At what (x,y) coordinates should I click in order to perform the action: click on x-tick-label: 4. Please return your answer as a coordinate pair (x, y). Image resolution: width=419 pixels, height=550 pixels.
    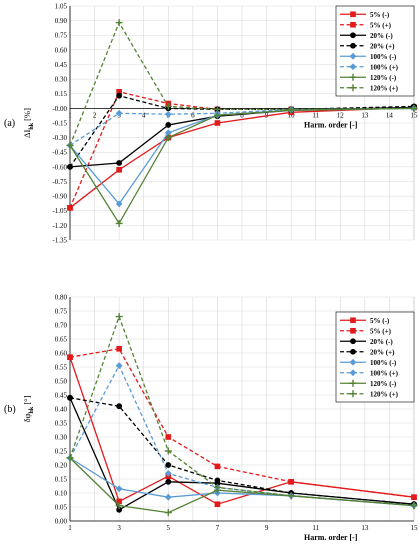
    Looking at the image, I should click on (144, 115).